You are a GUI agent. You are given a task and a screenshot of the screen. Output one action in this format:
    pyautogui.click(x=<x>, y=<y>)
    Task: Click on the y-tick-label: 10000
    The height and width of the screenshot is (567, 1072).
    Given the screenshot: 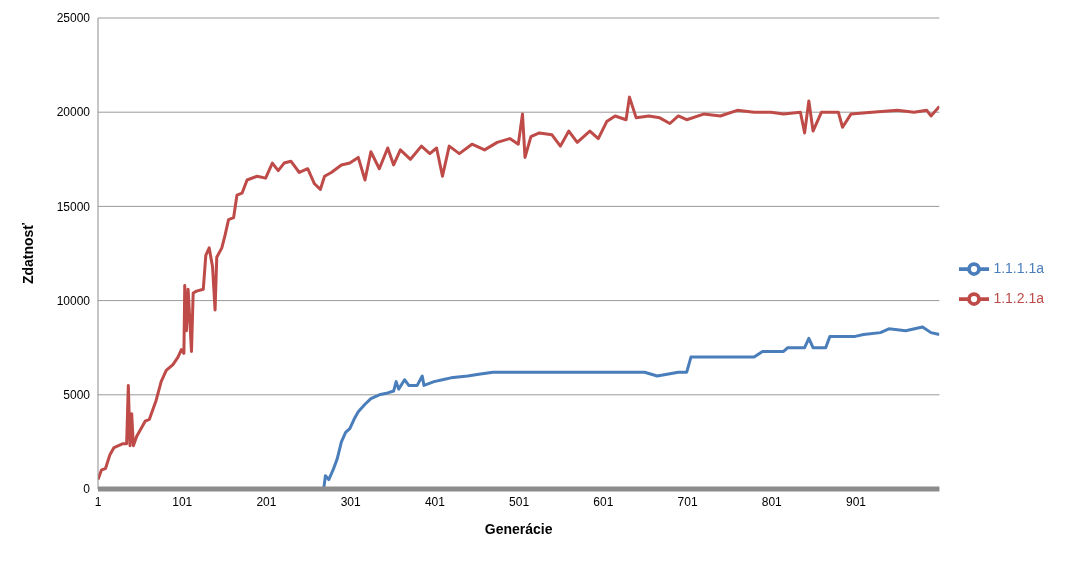 What is the action you would take?
    pyautogui.click(x=73, y=300)
    